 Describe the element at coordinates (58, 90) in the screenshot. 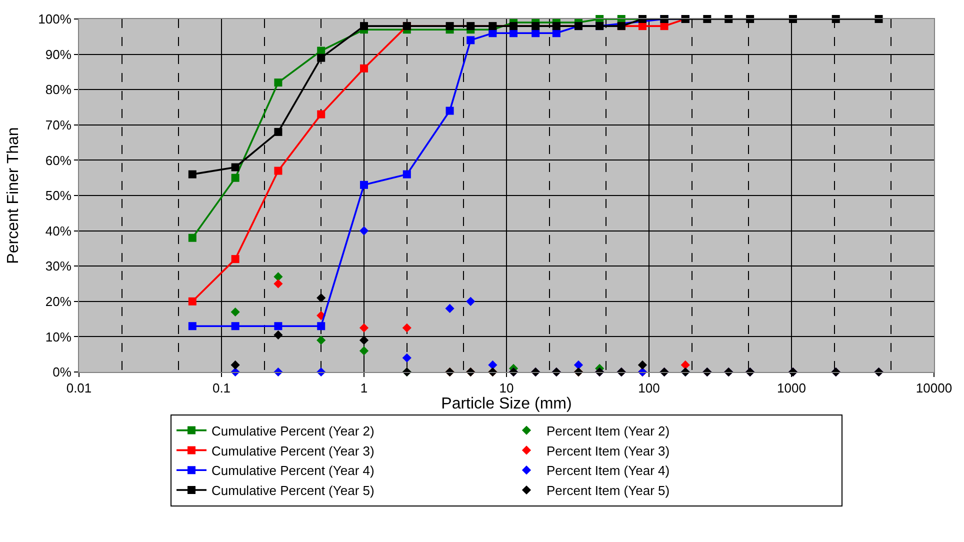

I see `y-tick-label: 80%` at that location.